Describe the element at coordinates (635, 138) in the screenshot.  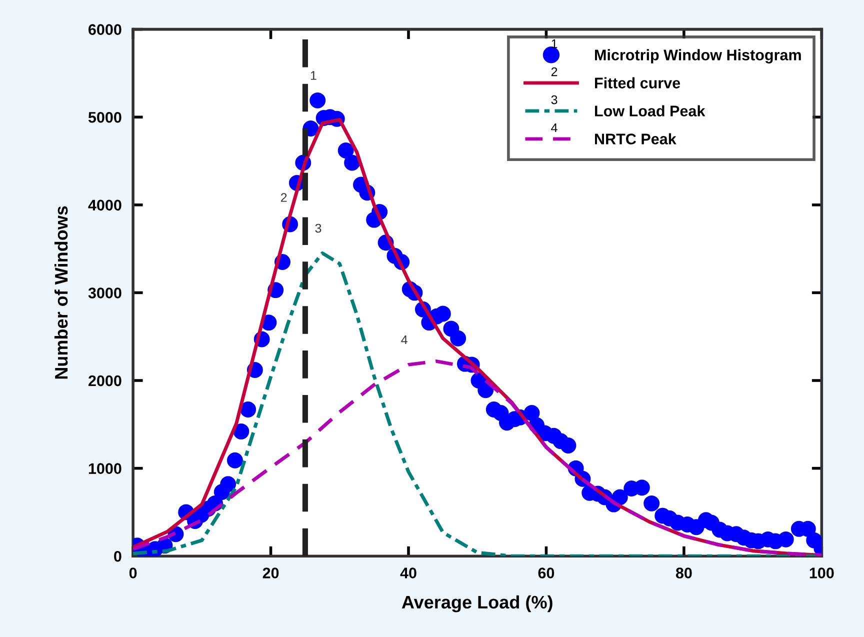
I see `legend-label: NRTC Peak` at that location.